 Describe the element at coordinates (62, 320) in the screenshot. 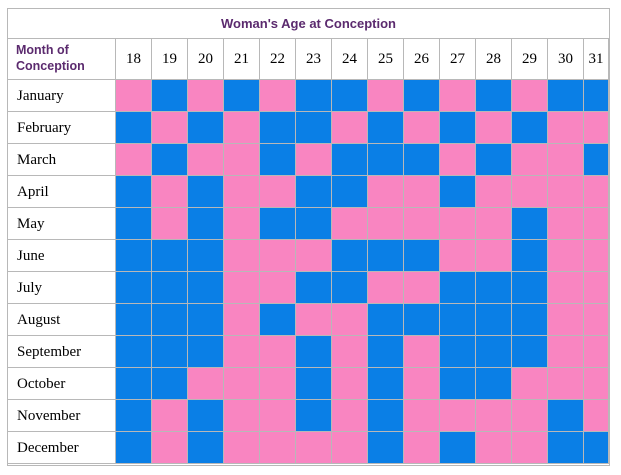

I see `month-label-august: August` at that location.